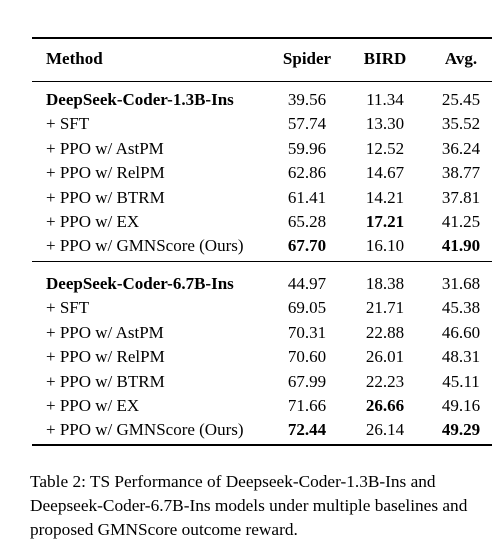  Describe the element at coordinates (307, 221) in the screenshot. I see `cell-spider: 65.28` at that location.